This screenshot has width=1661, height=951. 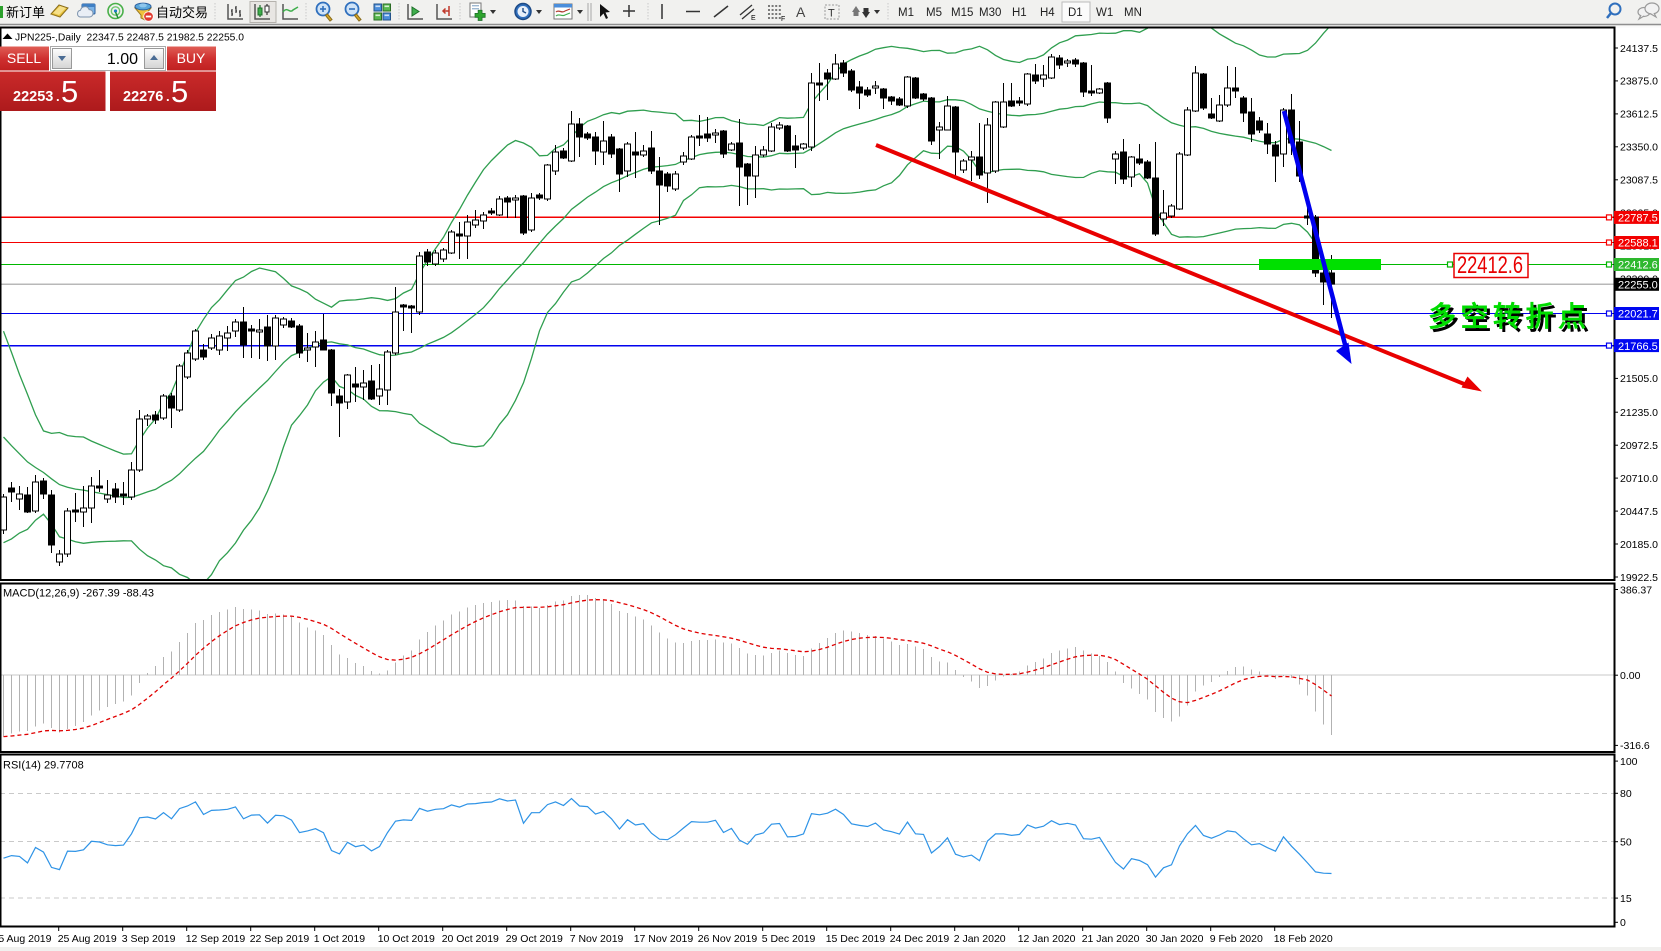 I want to click on svg-text: 23087.5, so click(x=1639, y=181).